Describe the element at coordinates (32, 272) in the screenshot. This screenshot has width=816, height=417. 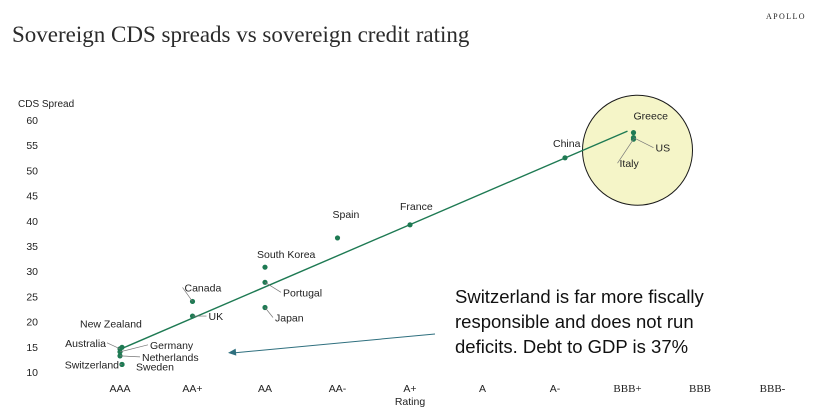
I see `y-tick-label: 30` at that location.